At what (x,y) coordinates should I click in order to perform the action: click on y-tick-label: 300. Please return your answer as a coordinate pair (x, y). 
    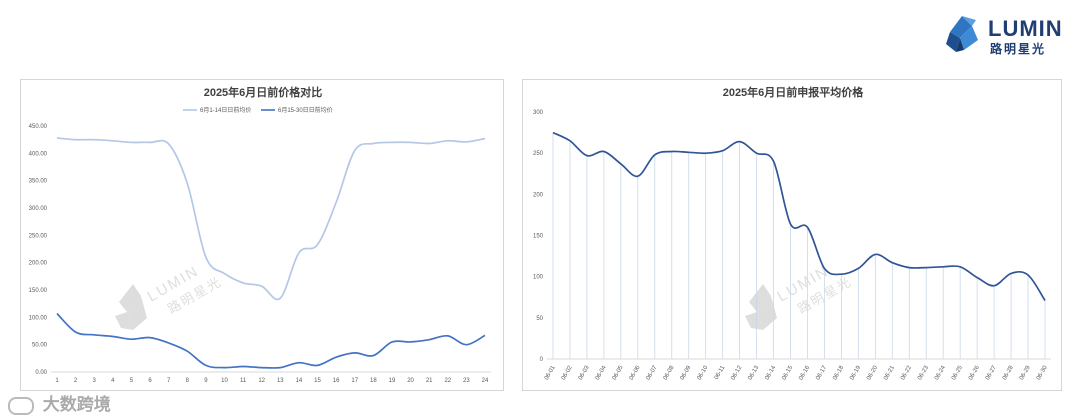
    Looking at the image, I should click on (538, 113).